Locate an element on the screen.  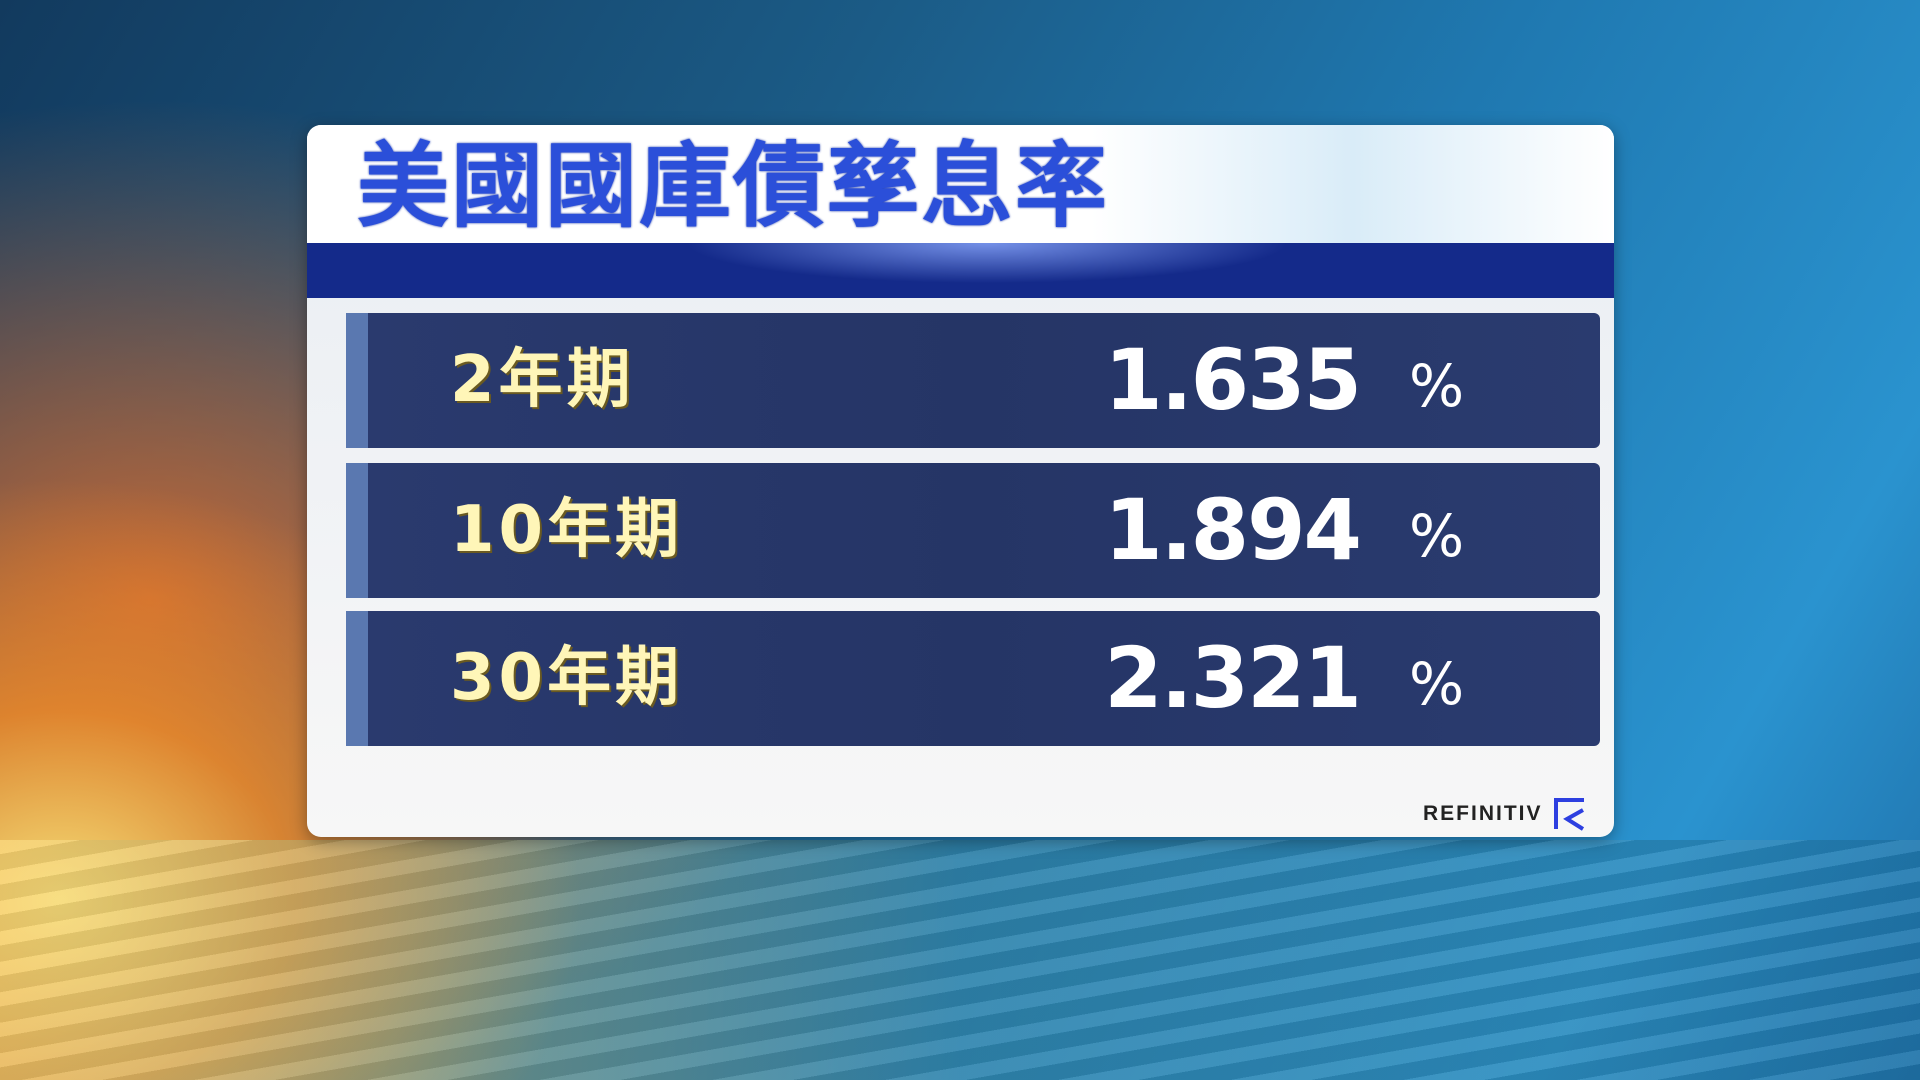
refinitiv-r-icon is located at coordinates (1568, 814).